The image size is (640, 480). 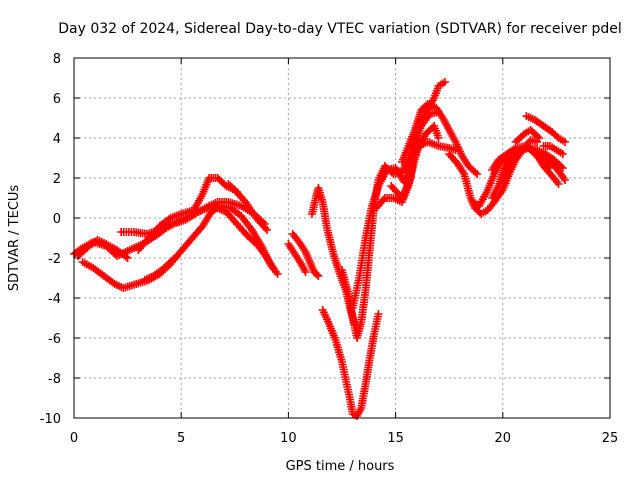 What do you see at coordinates (54, 379) in the screenshot?
I see `y-tick-label: -8` at bounding box center [54, 379].